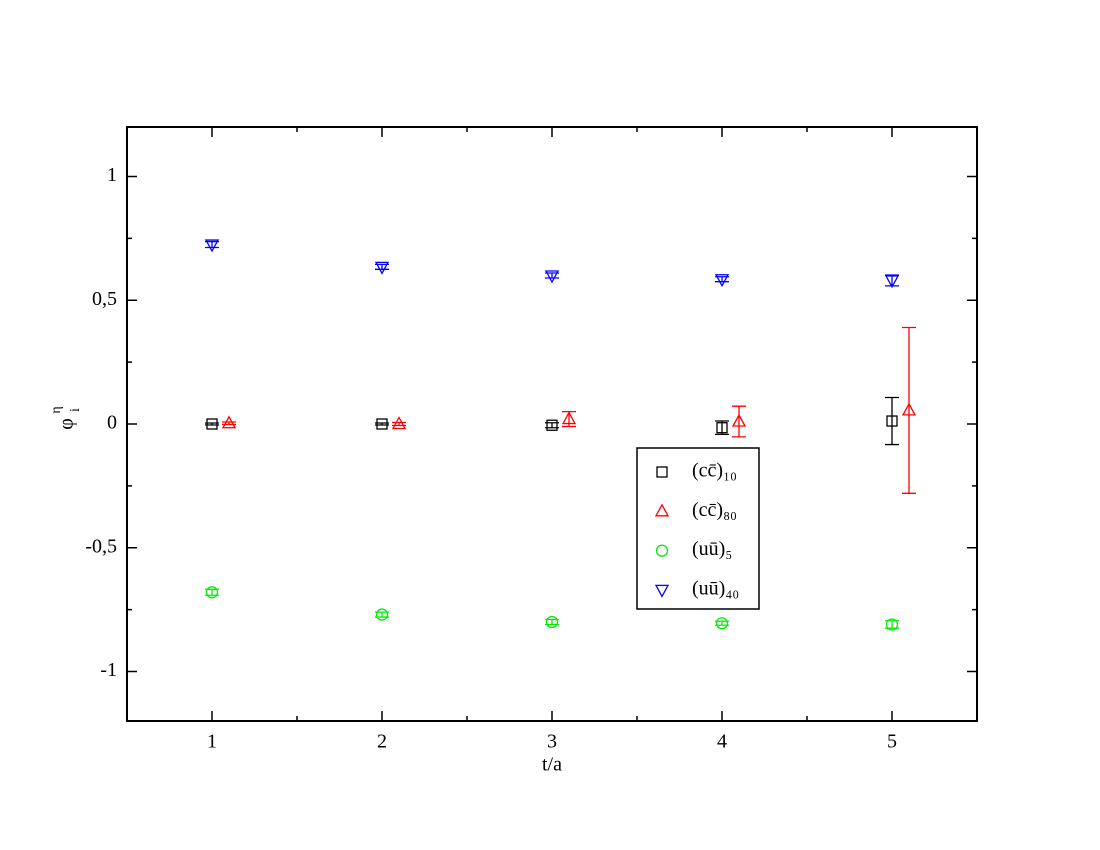 The width and height of the screenshot is (1100, 850). What do you see at coordinates (108, 670) in the screenshot?
I see `y-tick-label: -1` at bounding box center [108, 670].